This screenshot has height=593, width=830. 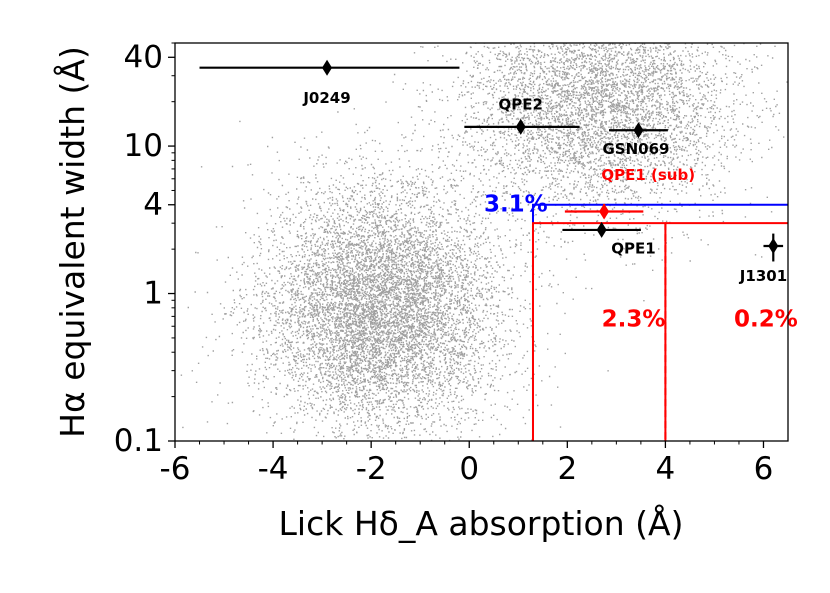 What do you see at coordinates (763, 276) in the screenshot?
I see `label-j1301: J1301` at bounding box center [763, 276].